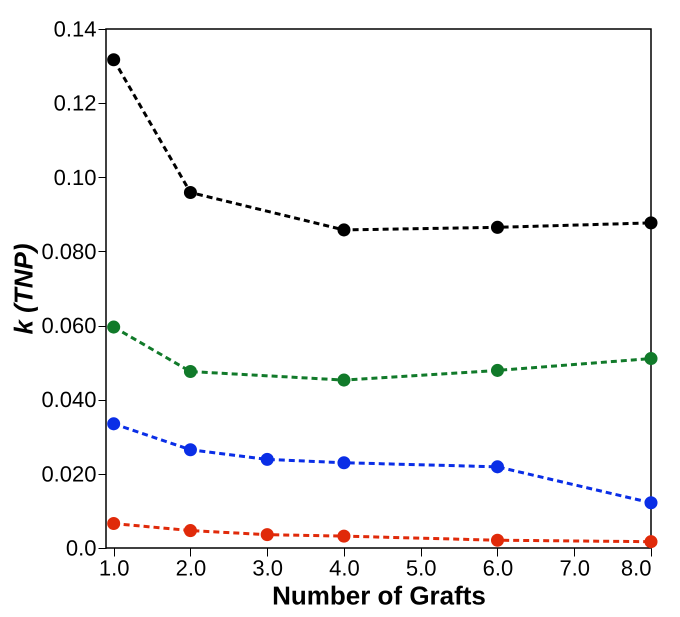 This screenshot has height=617, width=680. I want to click on x-tick-label: 8.0, so click(636, 568).